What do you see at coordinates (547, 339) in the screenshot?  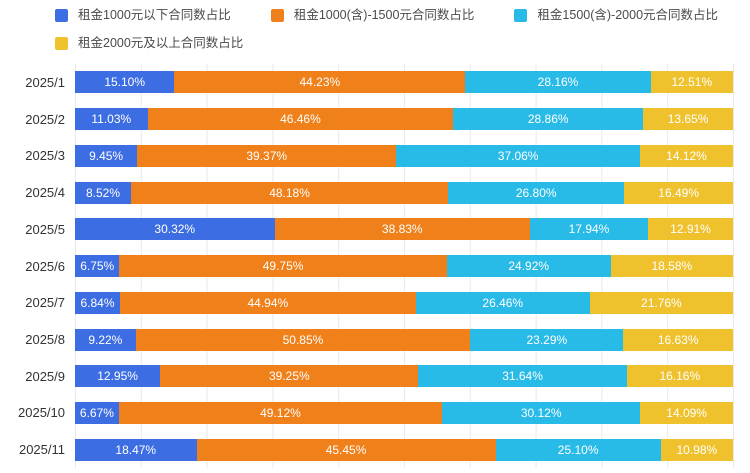 I see `bar-segment: 23.29%` at bounding box center [547, 339].